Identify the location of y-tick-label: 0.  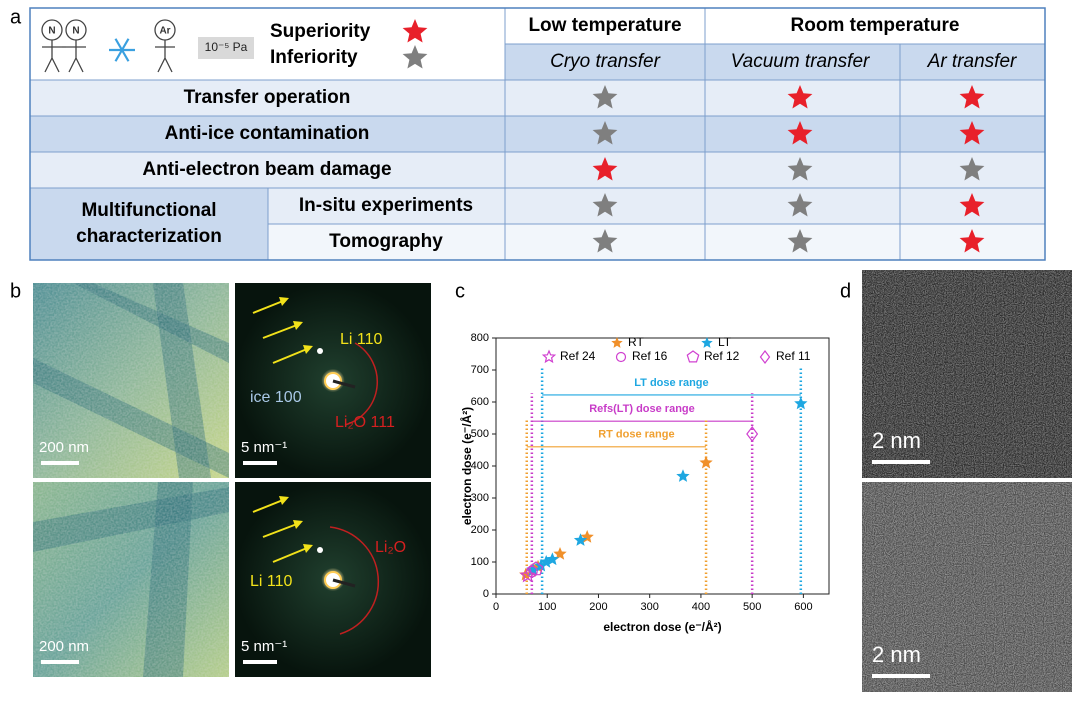
(486, 594).